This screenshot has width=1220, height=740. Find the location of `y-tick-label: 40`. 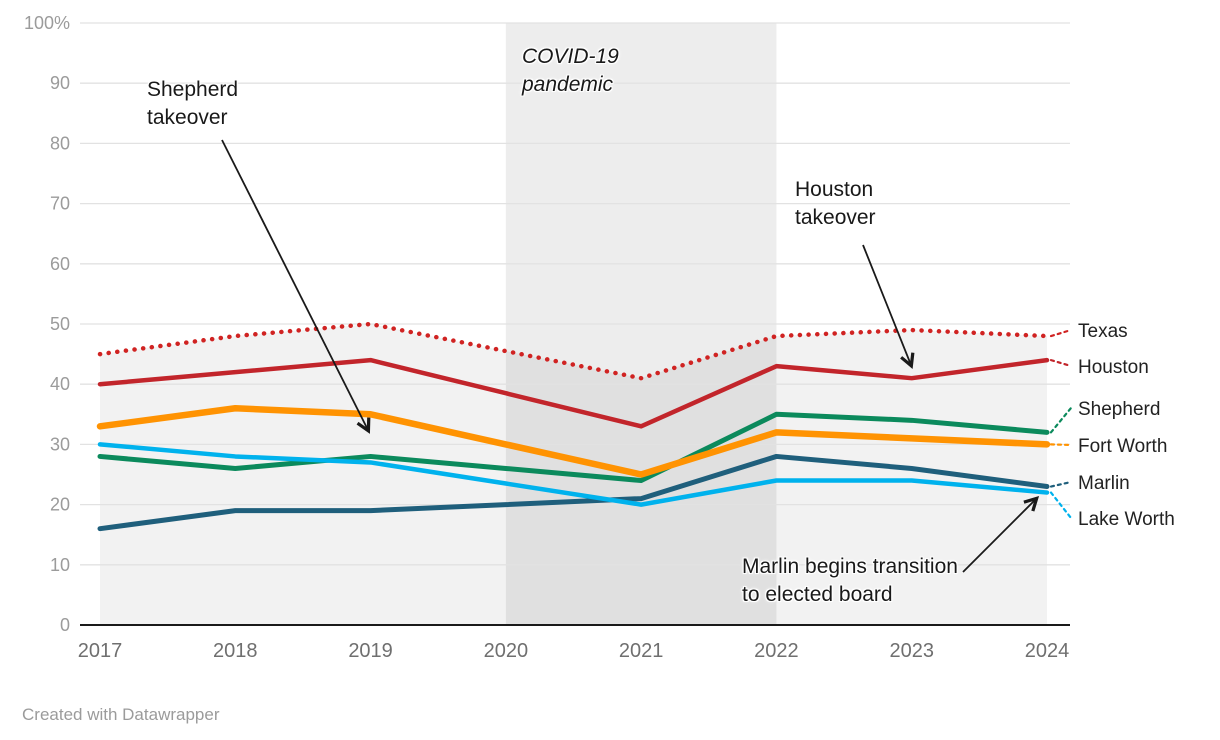

y-tick-label: 40 is located at coordinates (60, 384).